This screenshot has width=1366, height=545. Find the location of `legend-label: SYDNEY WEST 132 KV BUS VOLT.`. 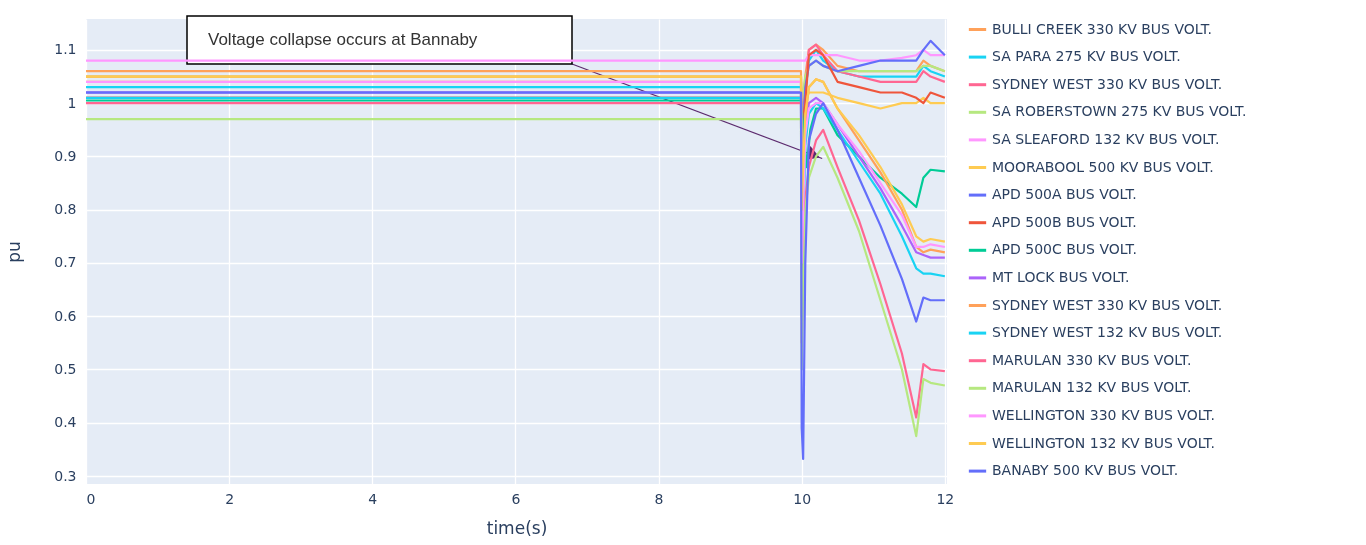

legend-label: SYDNEY WEST 132 KV BUS VOLT. is located at coordinates (1107, 332).